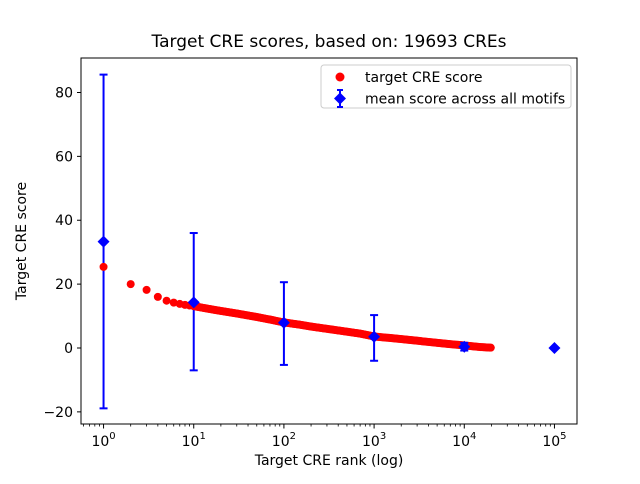 The width and height of the screenshot is (640, 484). I want to click on legend-entry-mean-score: mean score across all motifs, so click(449, 98).